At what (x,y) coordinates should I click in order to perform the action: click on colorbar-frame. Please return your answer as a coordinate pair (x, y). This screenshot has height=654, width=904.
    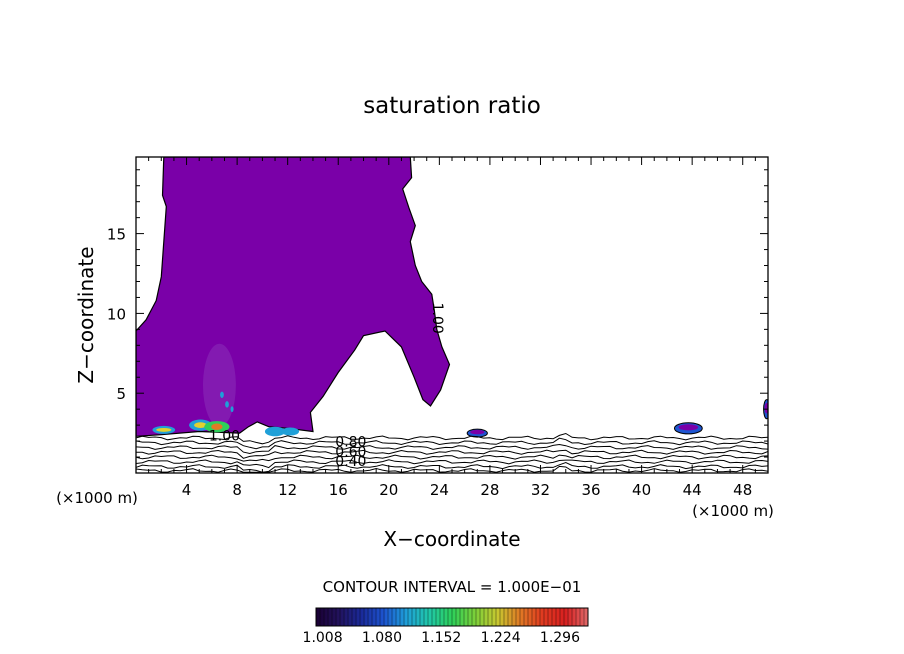
    Looking at the image, I should click on (452, 617).